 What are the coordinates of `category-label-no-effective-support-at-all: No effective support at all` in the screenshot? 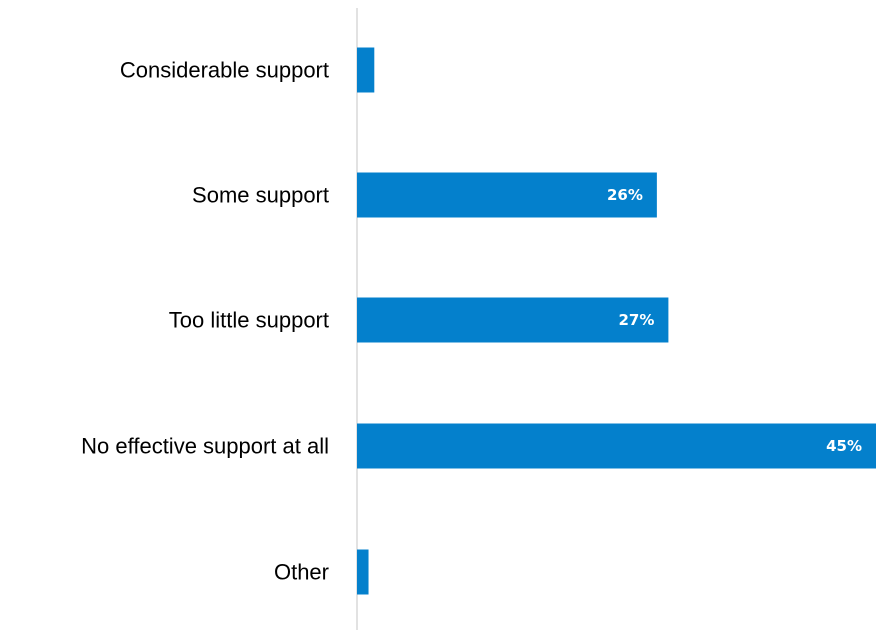 It's located at (205, 446).